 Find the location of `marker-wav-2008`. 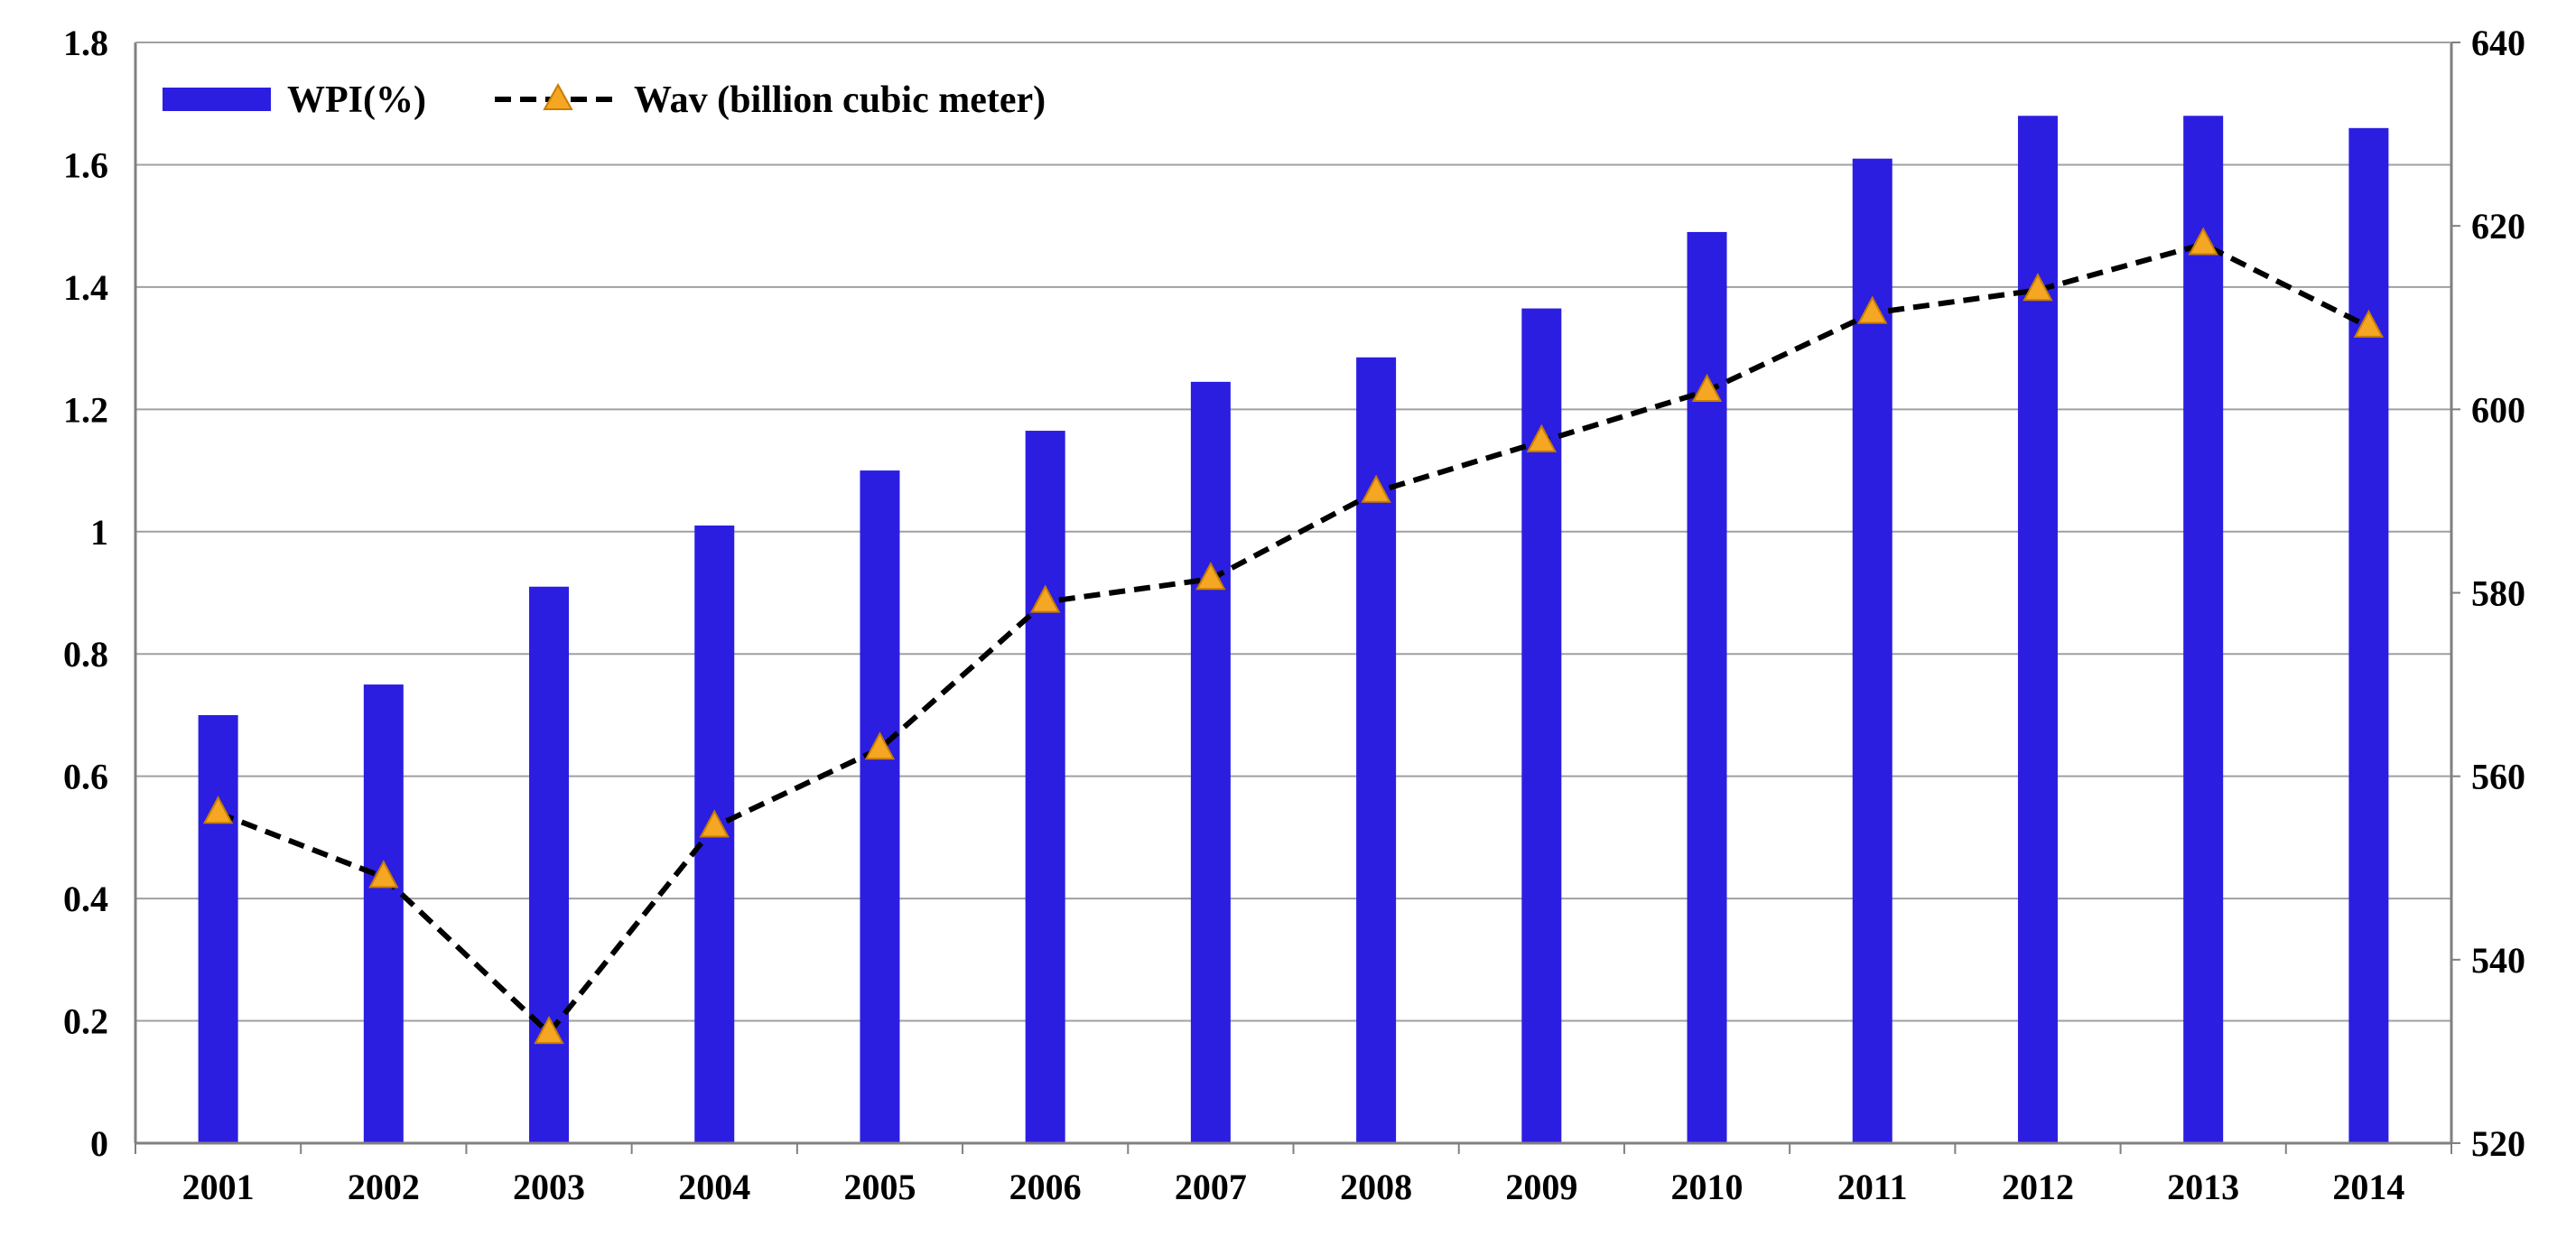

marker-wav-2008 is located at coordinates (1376, 488).